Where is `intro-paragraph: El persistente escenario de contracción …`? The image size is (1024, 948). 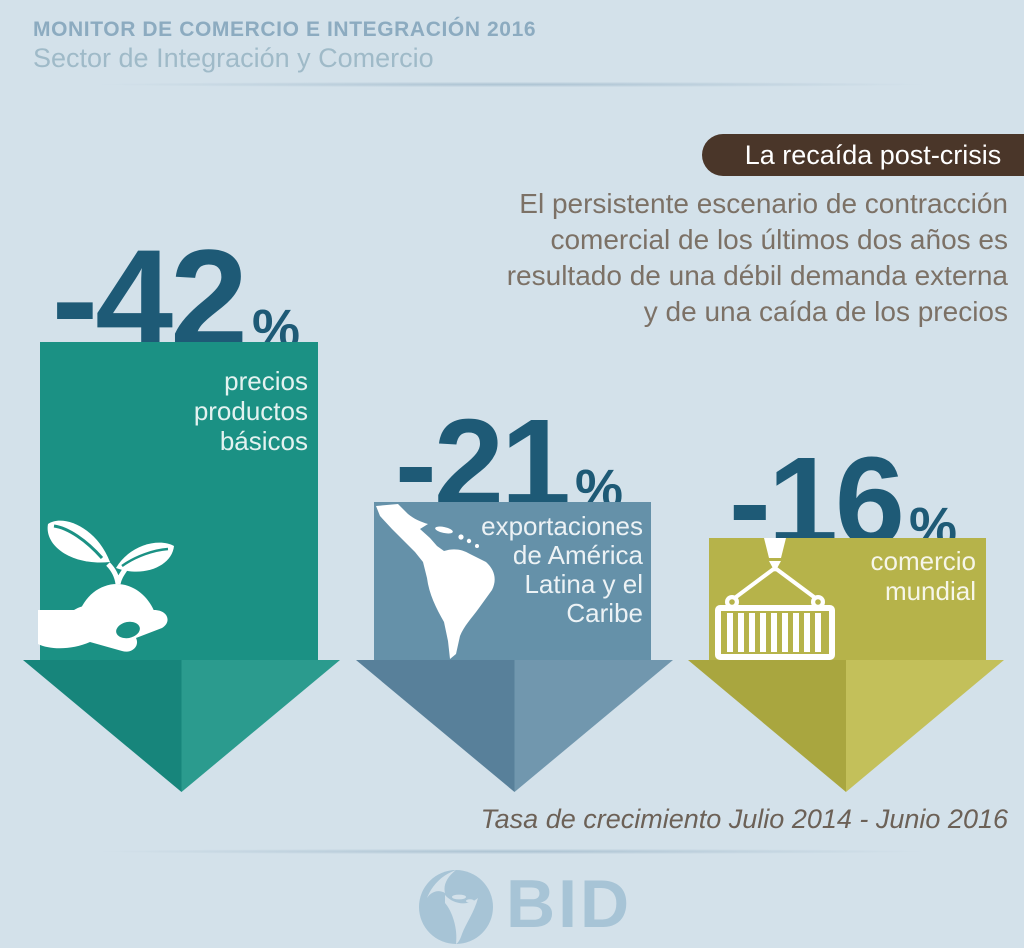 intro-paragraph: El persistente escenario de contracción … is located at coordinates (757, 257).